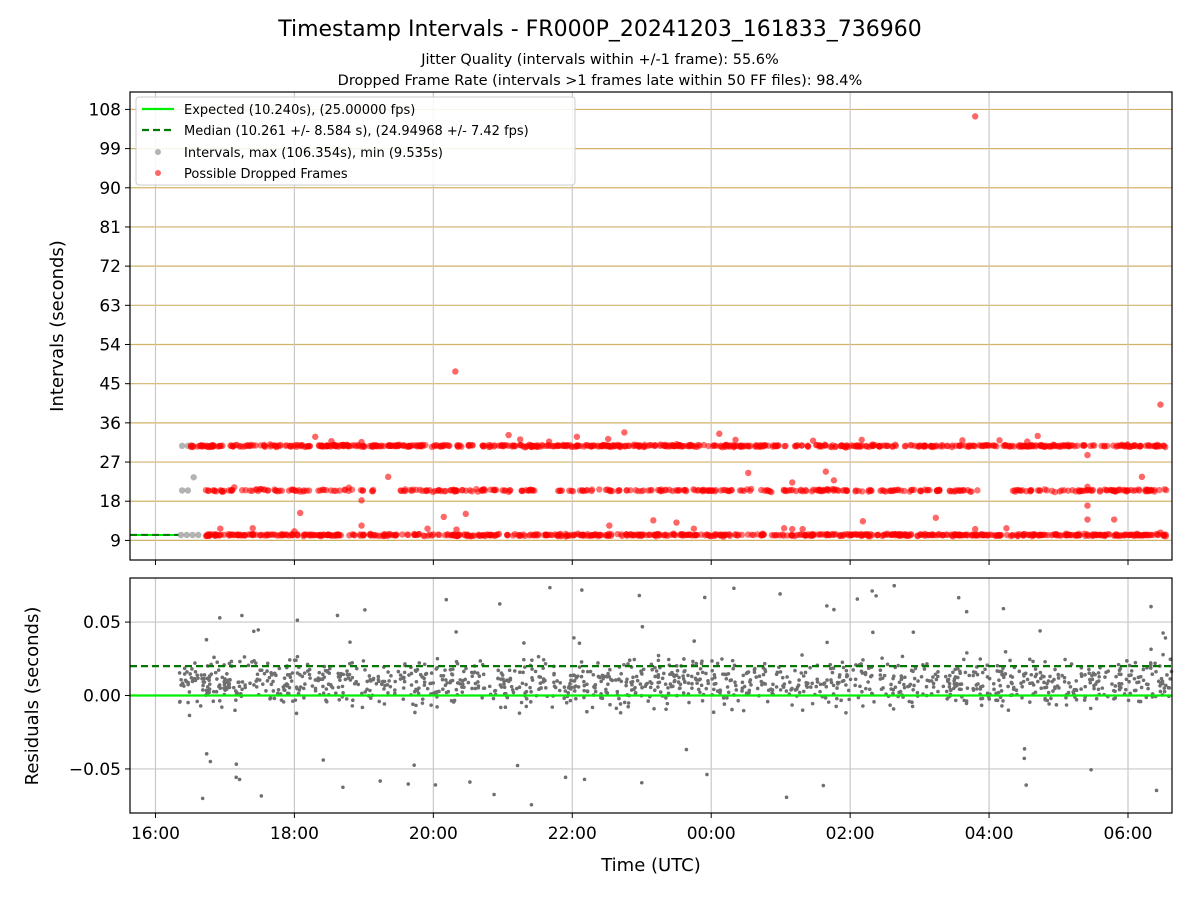 The width and height of the screenshot is (1200, 900). Describe the element at coordinates (110, 346) in the screenshot. I see `intervals-y-tick-label: 54` at that location.